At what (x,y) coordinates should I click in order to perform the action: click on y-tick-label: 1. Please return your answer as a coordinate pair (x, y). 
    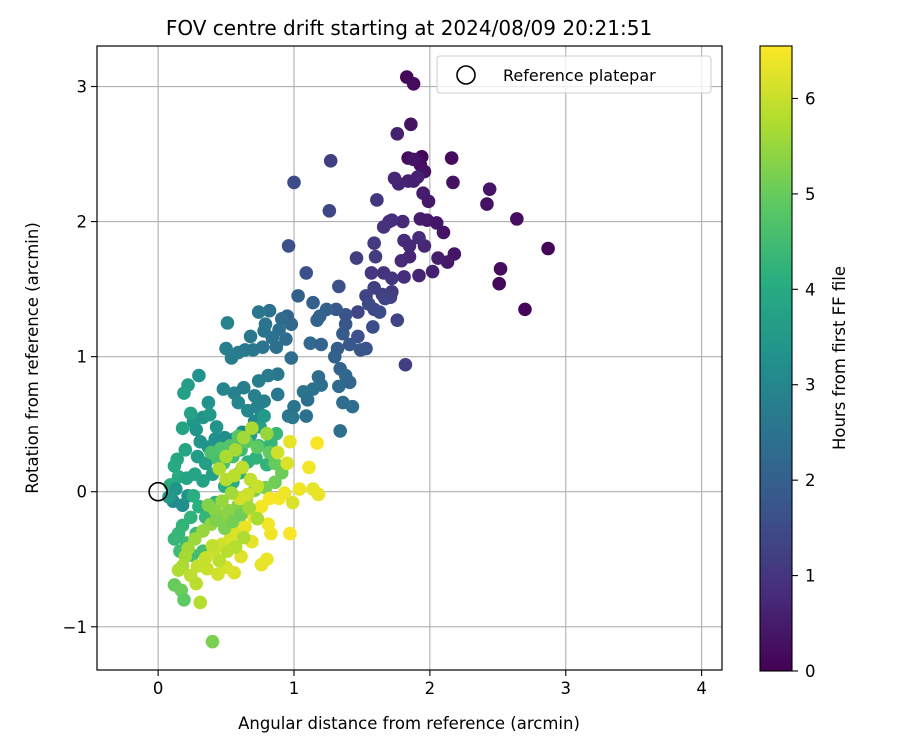
    Looking at the image, I should click on (82, 357).